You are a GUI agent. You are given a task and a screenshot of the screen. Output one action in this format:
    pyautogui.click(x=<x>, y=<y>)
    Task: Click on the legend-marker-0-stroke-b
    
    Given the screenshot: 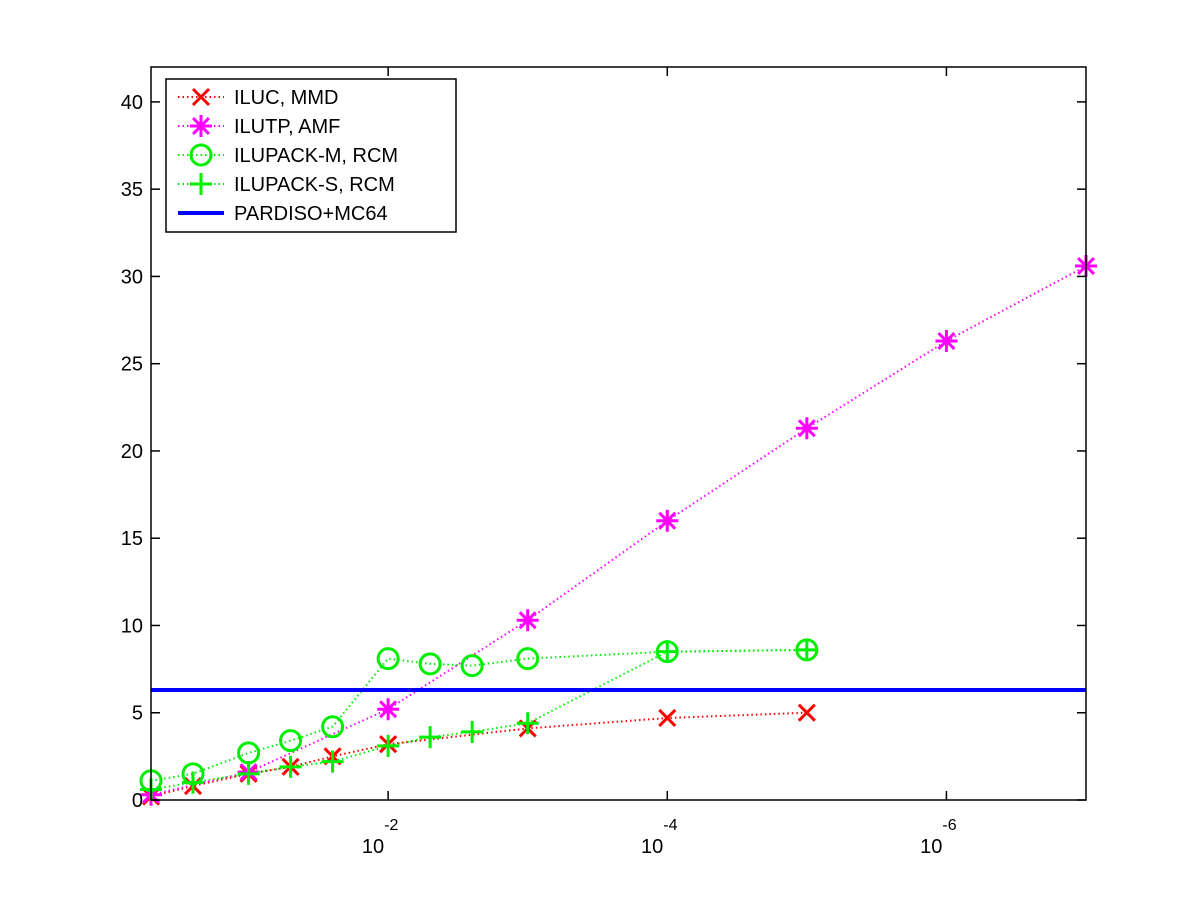 What is the action you would take?
    pyautogui.click(x=201, y=97)
    